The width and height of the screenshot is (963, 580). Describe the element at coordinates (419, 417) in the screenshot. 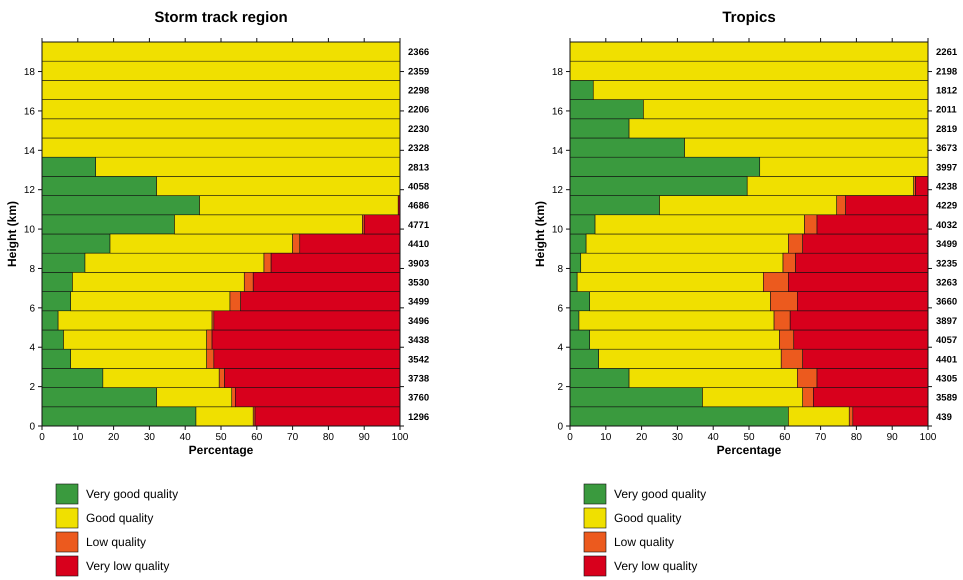

I see `text: 1296` at that location.